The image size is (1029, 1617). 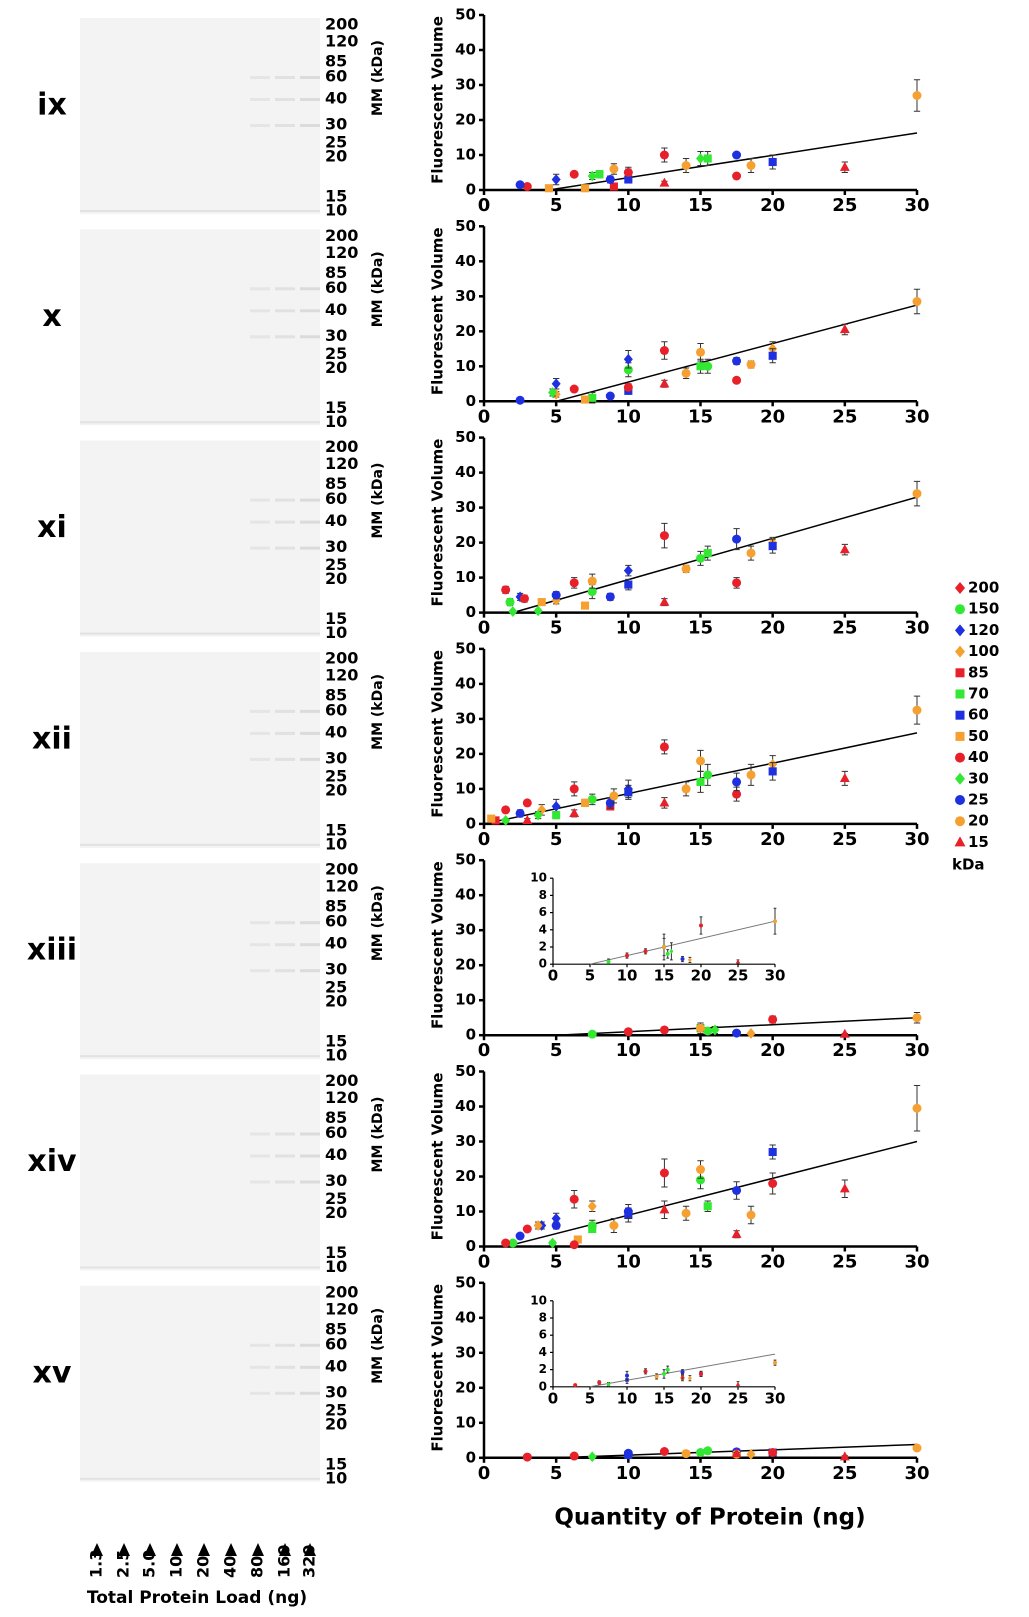 What do you see at coordinates (465, 331) in the screenshot?
I see `y-tick-label: 20` at bounding box center [465, 331].